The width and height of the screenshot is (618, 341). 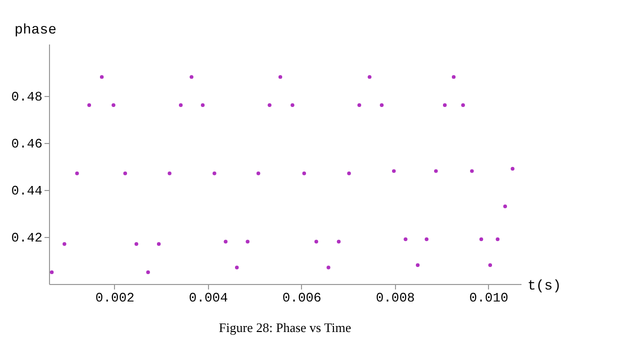 What do you see at coordinates (35, 30) in the screenshot?
I see `y-axis-title: phase` at bounding box center [35, 30].